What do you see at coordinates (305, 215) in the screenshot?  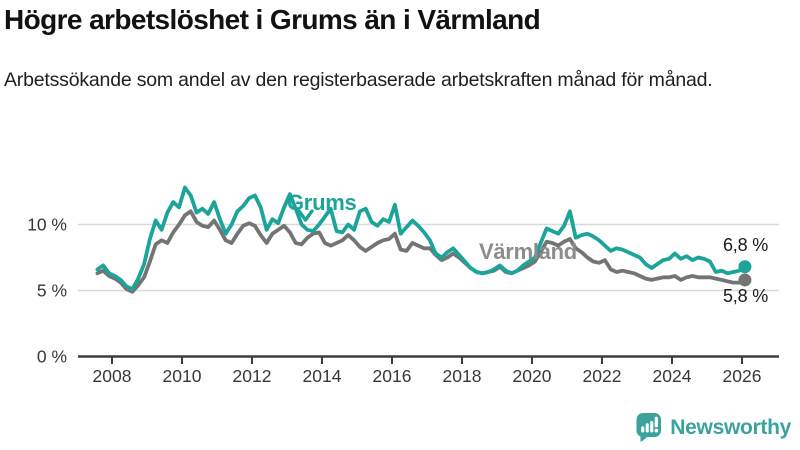 I see `grums-arrow-icon` at bounding box center [305, 215].